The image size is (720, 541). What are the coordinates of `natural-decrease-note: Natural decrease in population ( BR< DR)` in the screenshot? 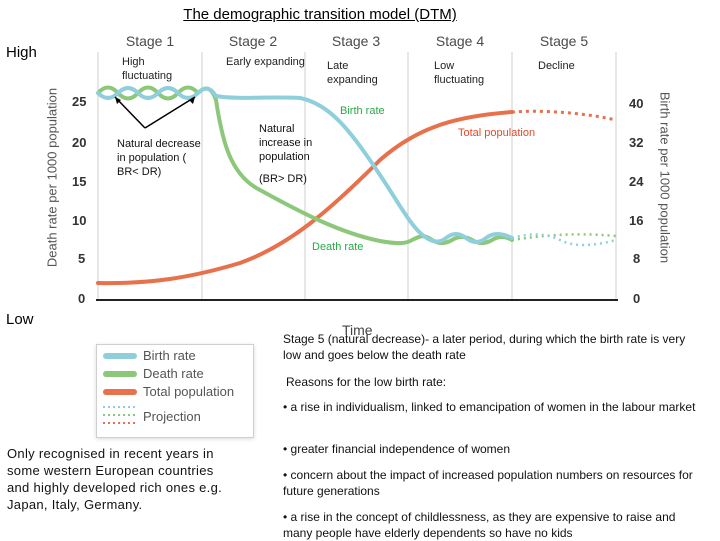 It's located at (159, 158).